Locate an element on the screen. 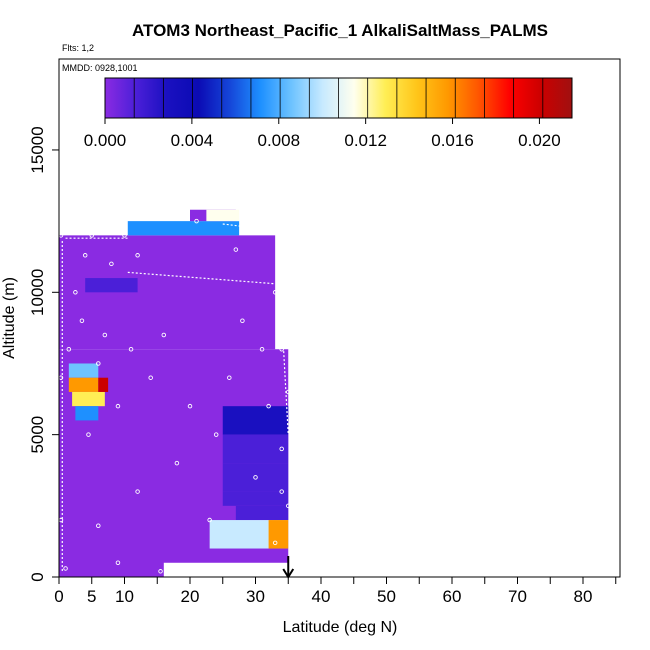 The image size is (650, 650). x-tick-label: 10 is located at coordinates (124, 596).